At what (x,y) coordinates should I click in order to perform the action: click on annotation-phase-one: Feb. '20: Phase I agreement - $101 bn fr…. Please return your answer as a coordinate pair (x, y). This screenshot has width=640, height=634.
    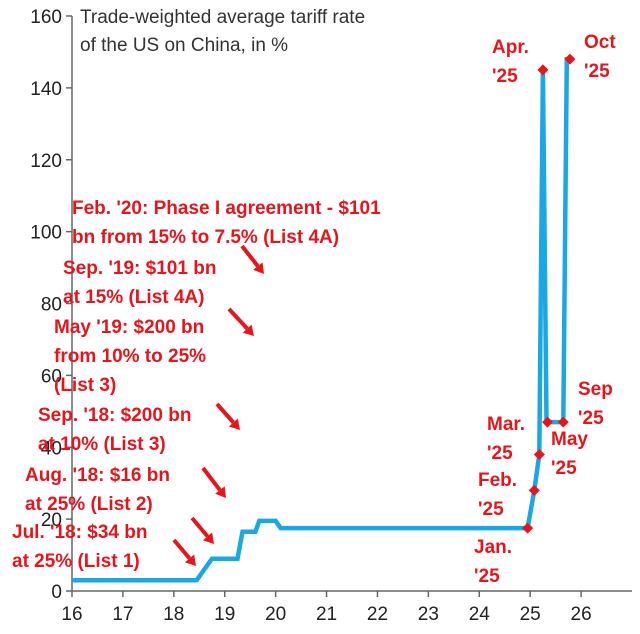
    Looking at the image, I should click on (226, 223).